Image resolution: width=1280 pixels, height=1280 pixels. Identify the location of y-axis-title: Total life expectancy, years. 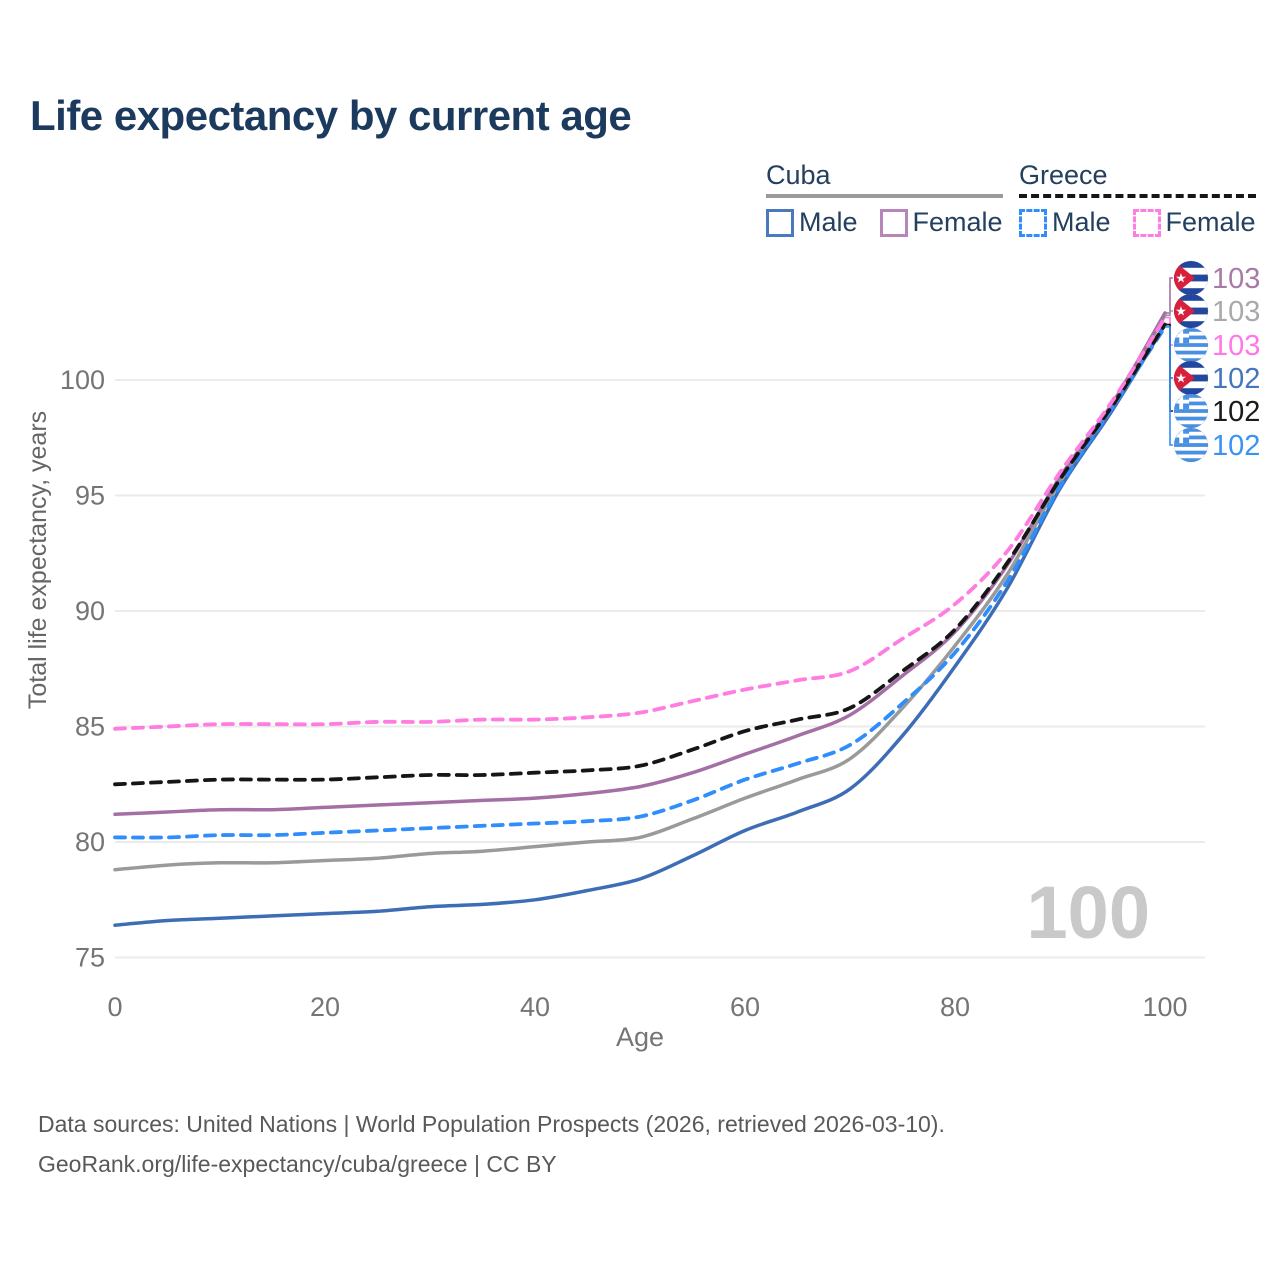
(38, 560).